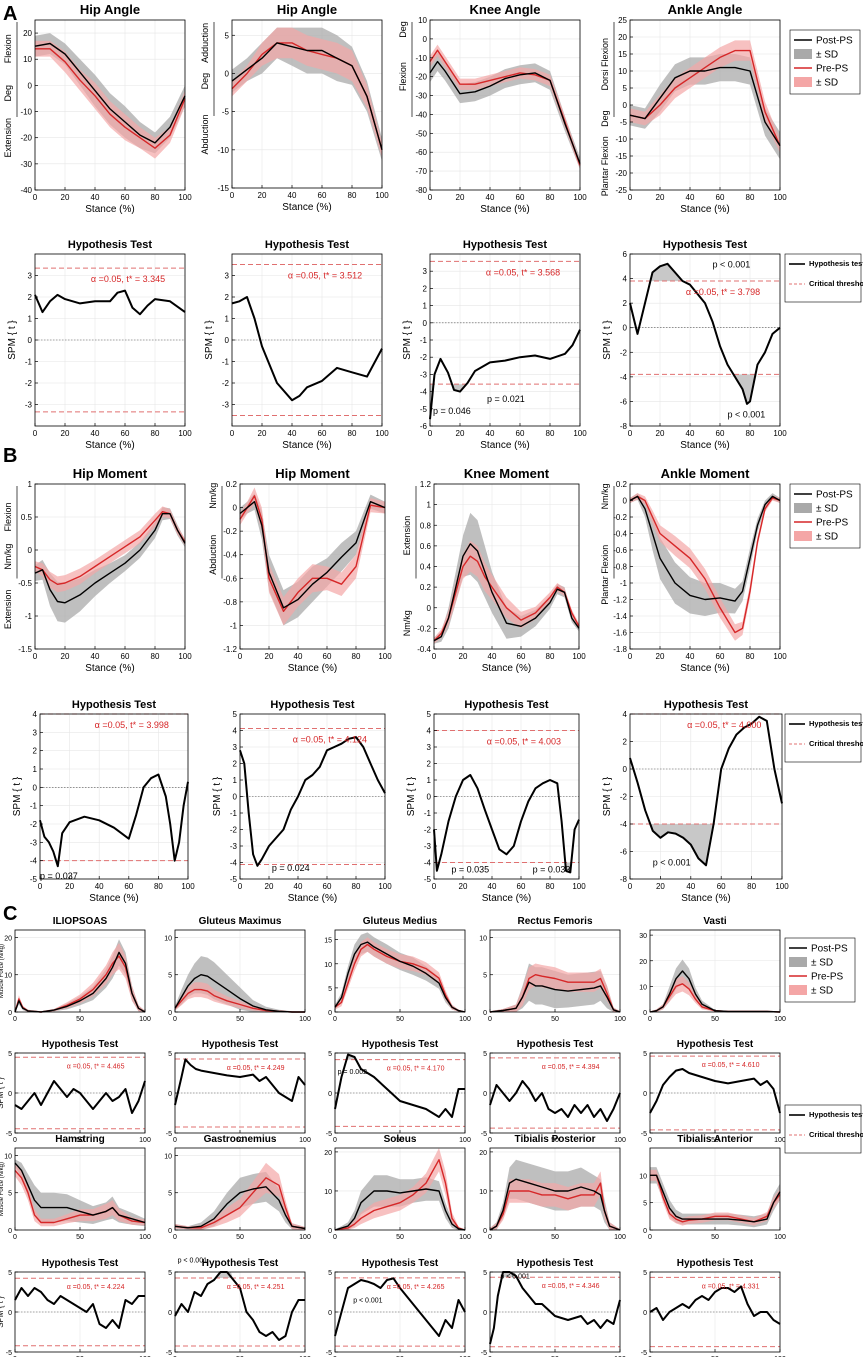 This screenshot has width=863, height=1357. I want to click on threshold-annotation: α =0.05, t* = 4.000, so click(724, 725).